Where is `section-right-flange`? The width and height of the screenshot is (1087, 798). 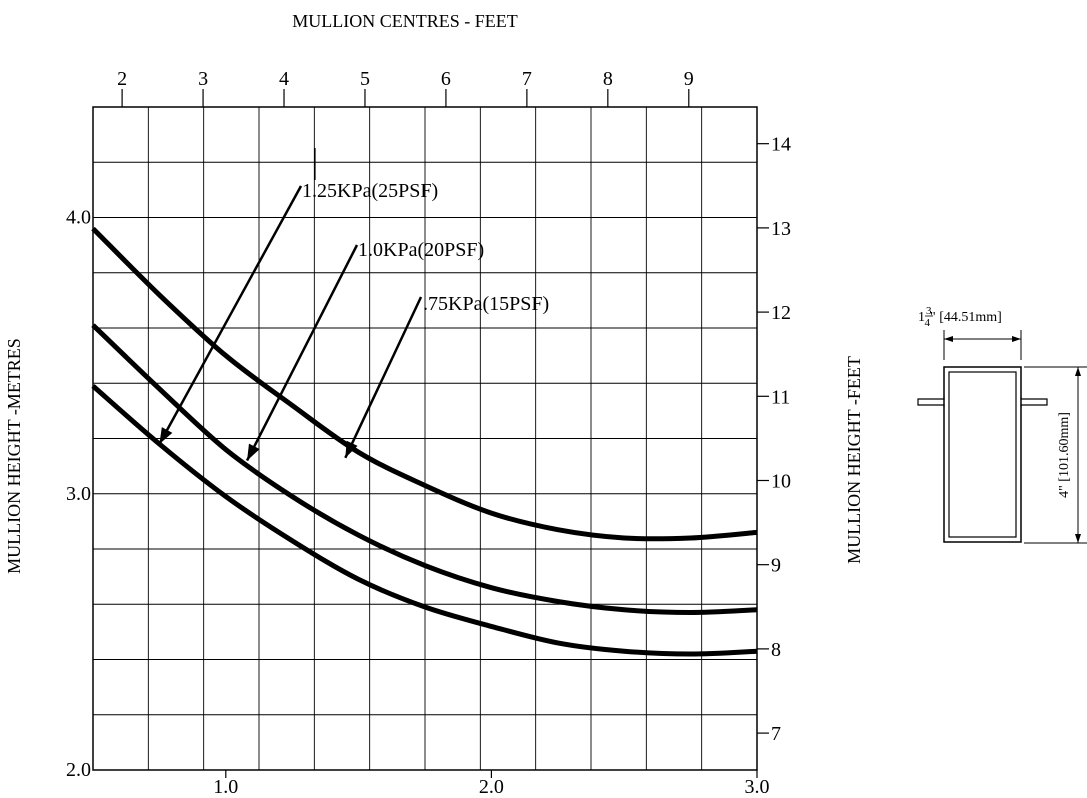 section-right-flange is located at coordinates (1034, 402).